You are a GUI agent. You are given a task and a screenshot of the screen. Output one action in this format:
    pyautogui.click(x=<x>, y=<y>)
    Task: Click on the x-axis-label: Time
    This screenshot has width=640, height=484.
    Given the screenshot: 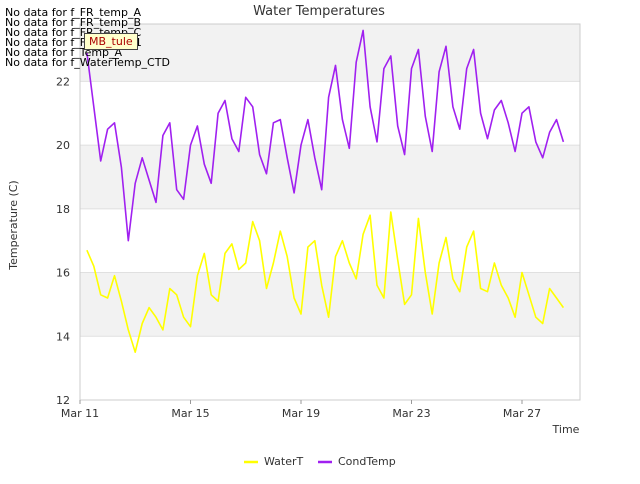 What is the action you would take?
    pyautogui.click(x=566, y=429)
    